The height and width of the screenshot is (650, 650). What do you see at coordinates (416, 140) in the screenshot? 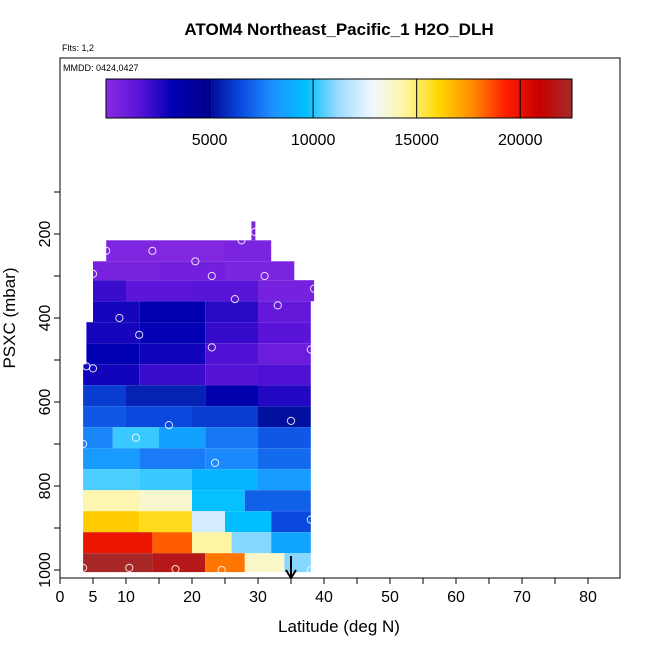
I see `colorbar-tick-label-2: 15000` at bounding box center [416, 140].